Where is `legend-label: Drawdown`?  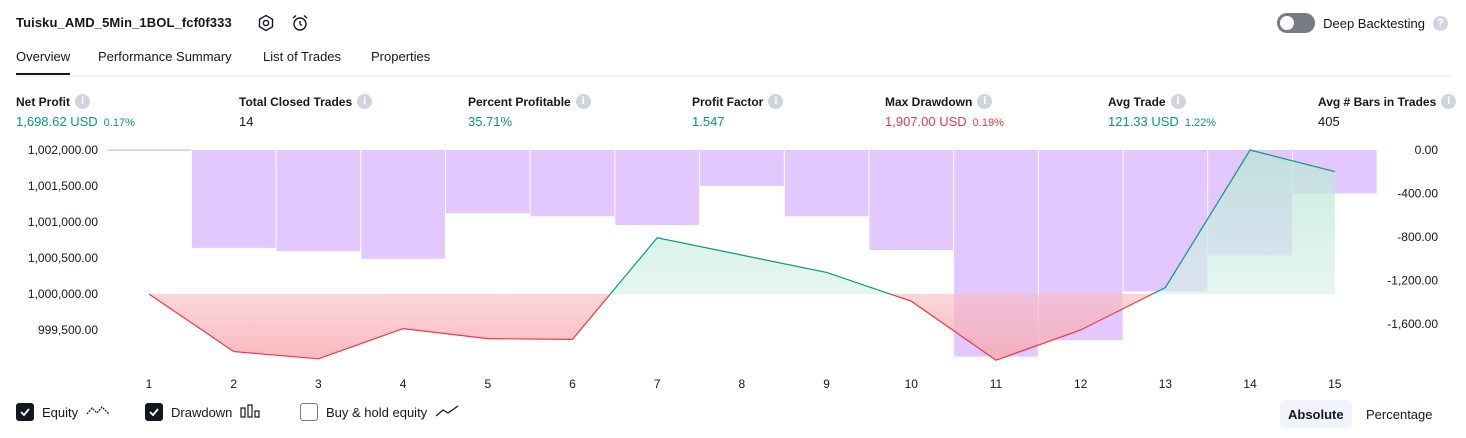
legend-label: Drawdown is located at coordinates (202, 412).